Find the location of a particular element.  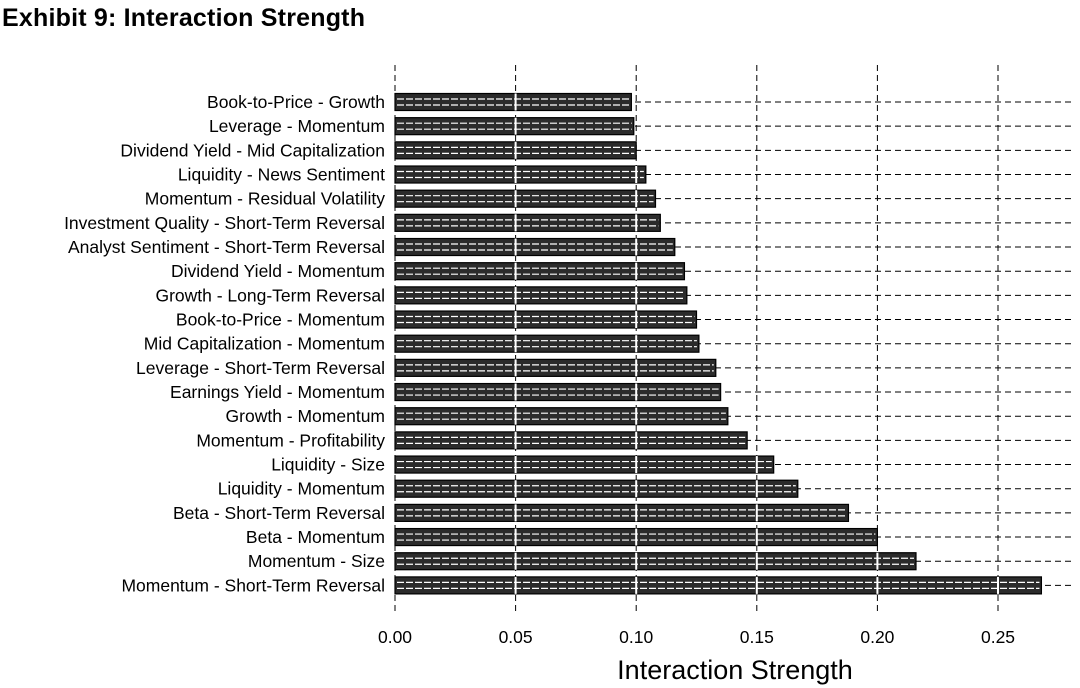

x-tick-label: 0.25 is located at coordinates (998, 637).